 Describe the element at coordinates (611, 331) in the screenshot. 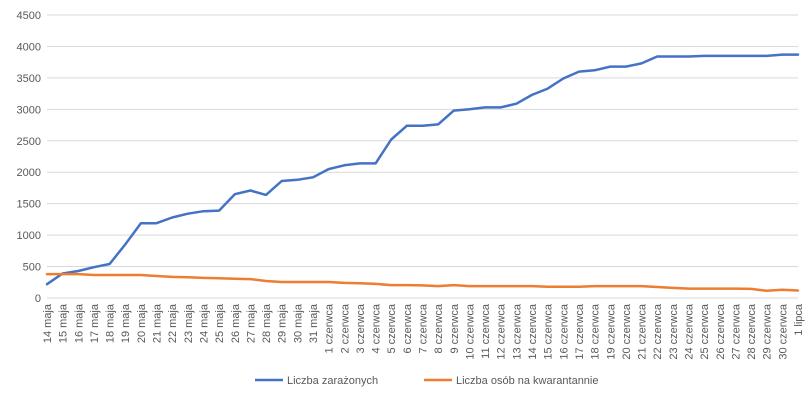

I see `x-tick-label: 19 czerwca` at that location.